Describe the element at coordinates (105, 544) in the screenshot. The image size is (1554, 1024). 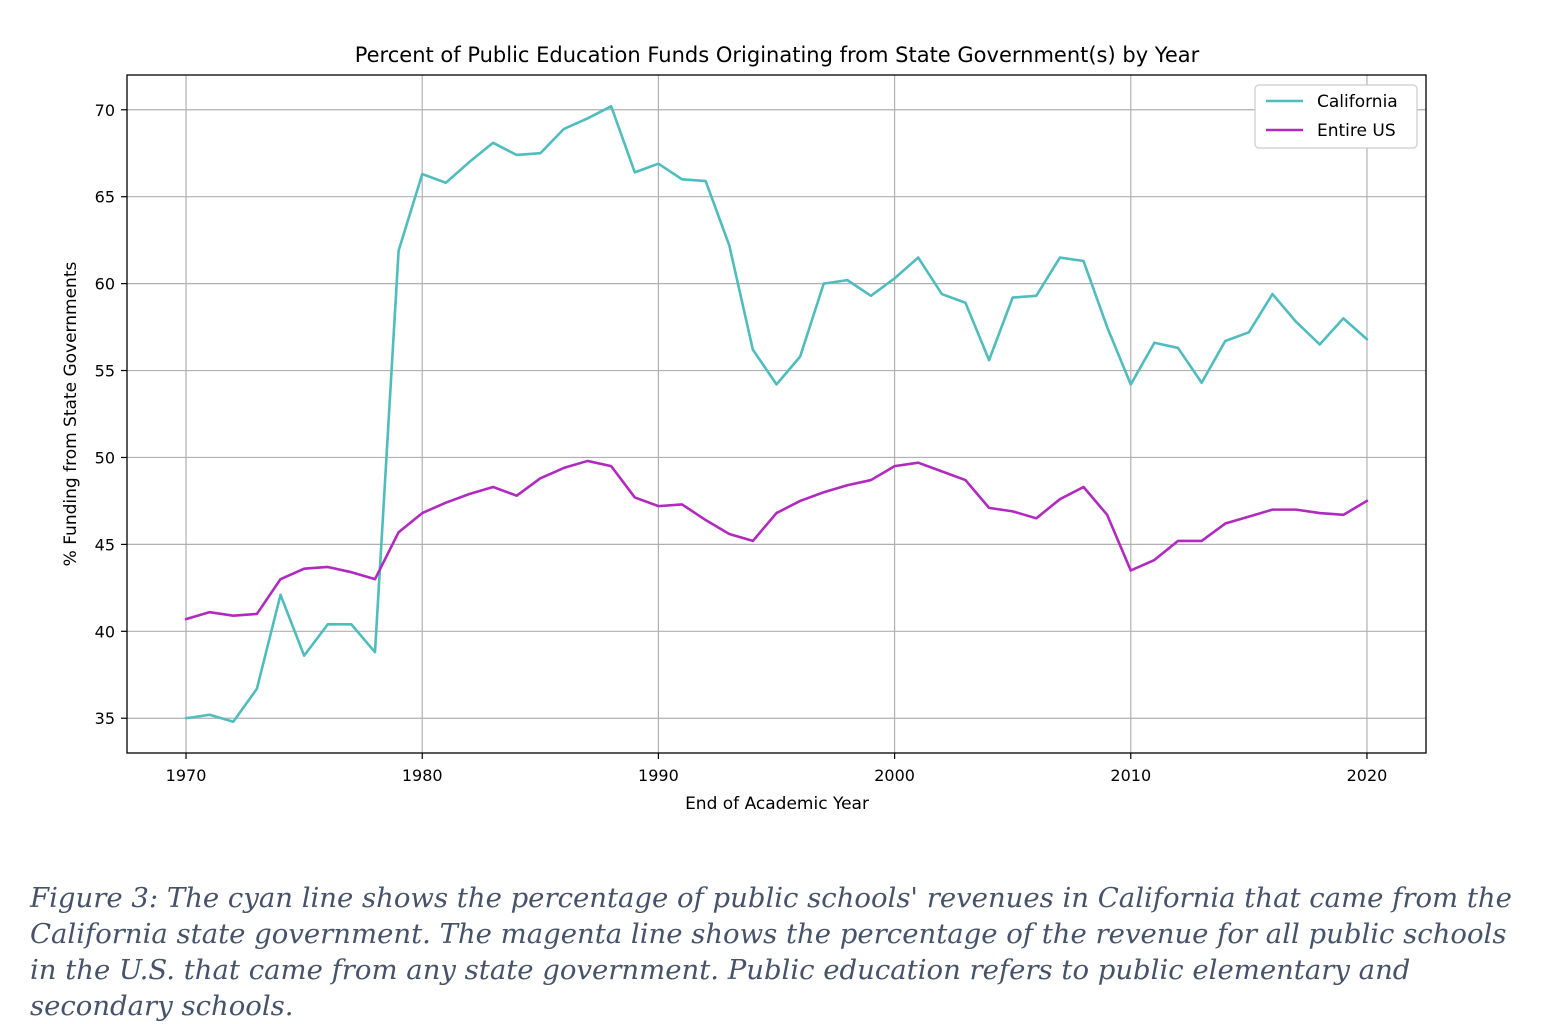
I see `y-tick-label-45: 45` at that location.